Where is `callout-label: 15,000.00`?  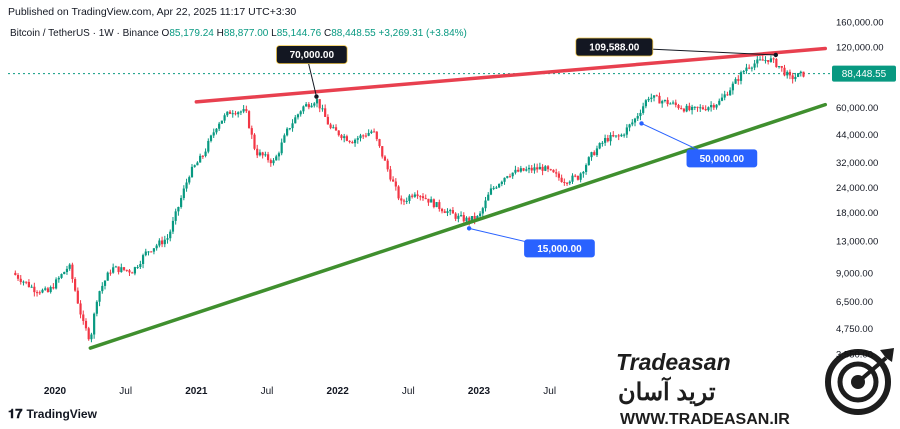
callout-label: 15,000.00 is located at coordinates (559, 249).